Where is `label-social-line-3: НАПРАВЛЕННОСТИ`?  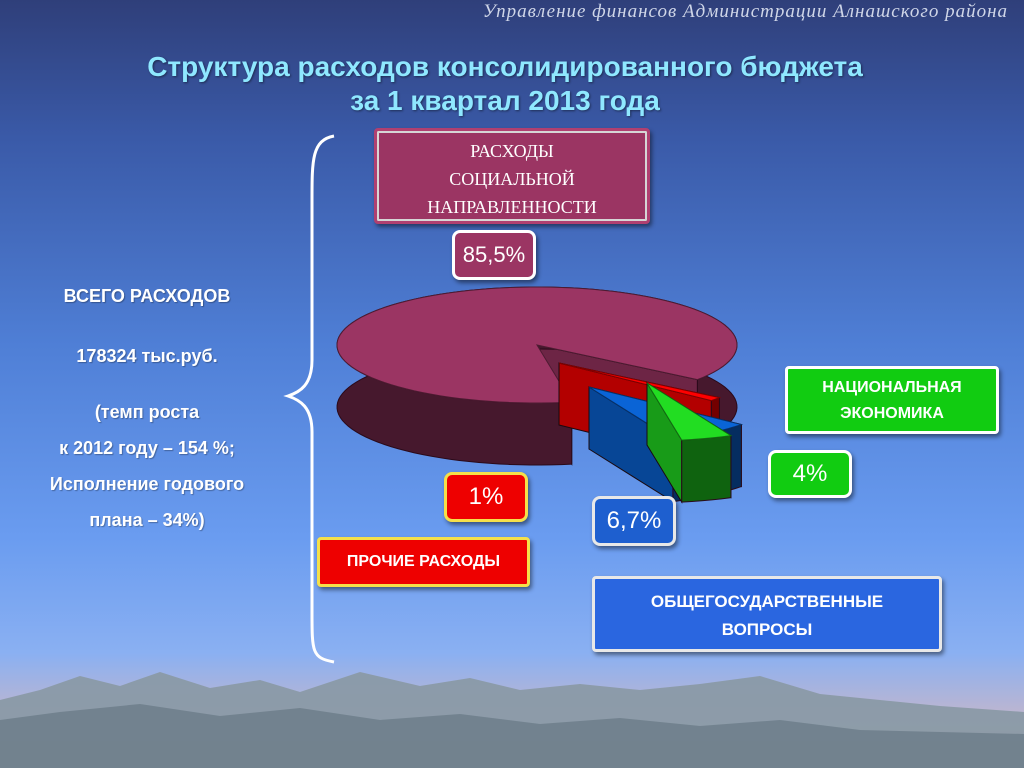
label-social-line-3: НАПРАВЛЕННОСТИ is located at coordinates (512, 207).